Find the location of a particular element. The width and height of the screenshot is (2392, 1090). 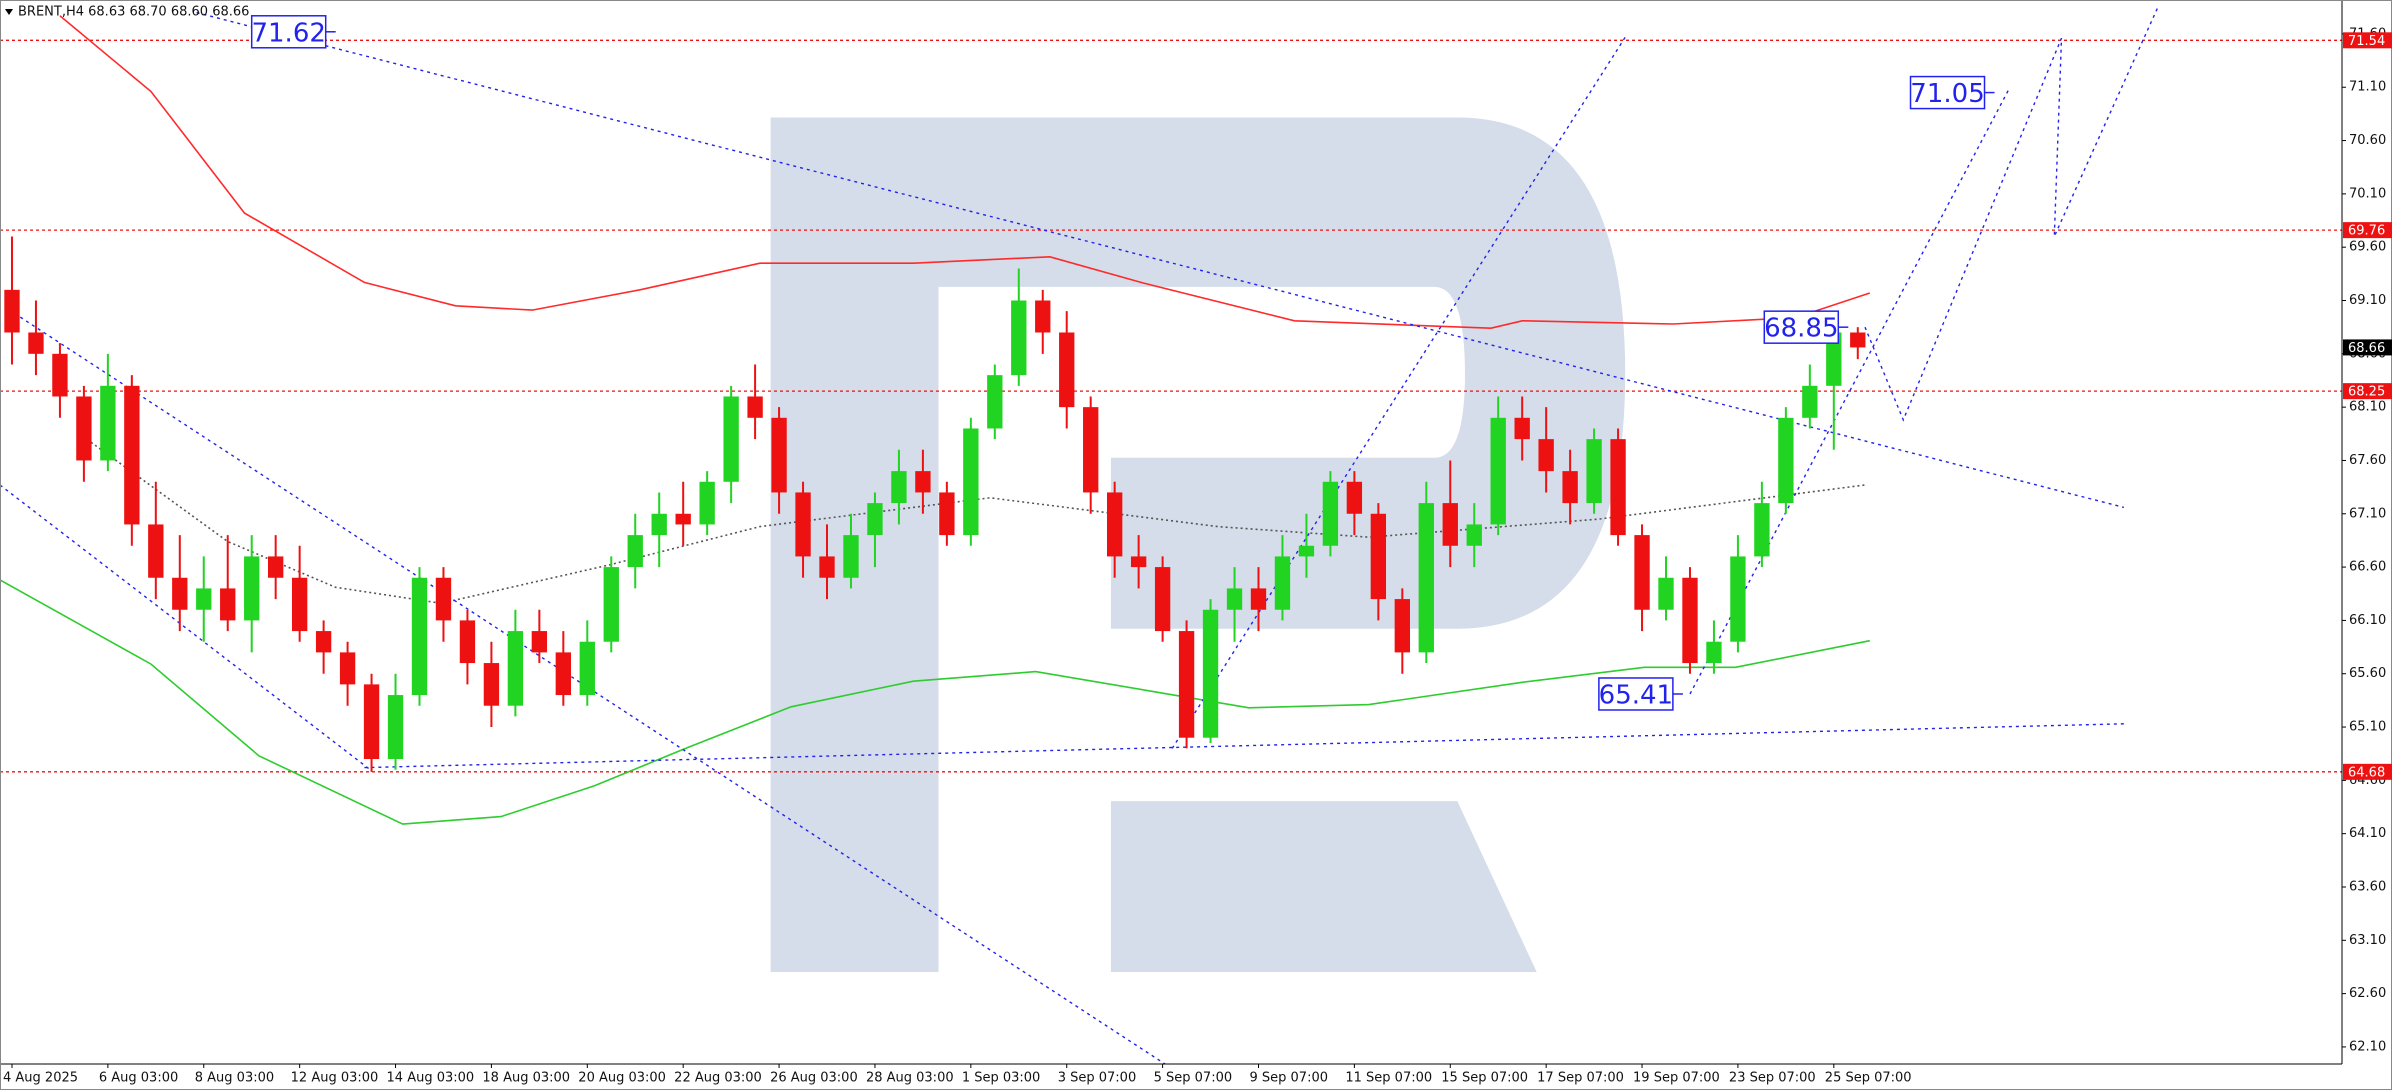

x-tick-label: 8 Aug 03:00 is located at coordinates (234, 1078).